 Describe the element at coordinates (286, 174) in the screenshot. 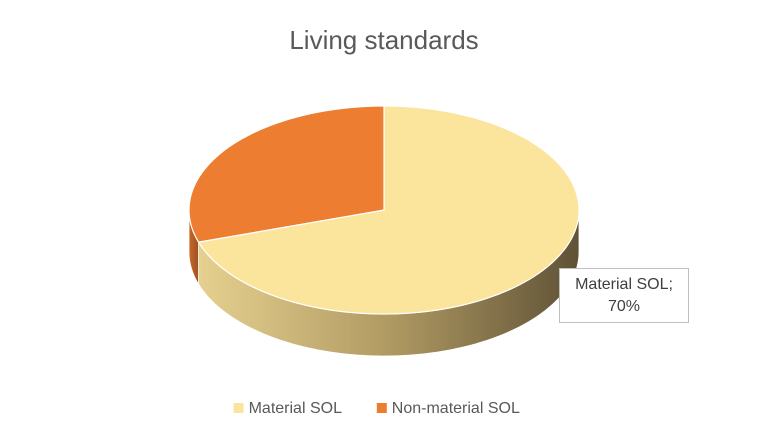

I see `slice` at that location.